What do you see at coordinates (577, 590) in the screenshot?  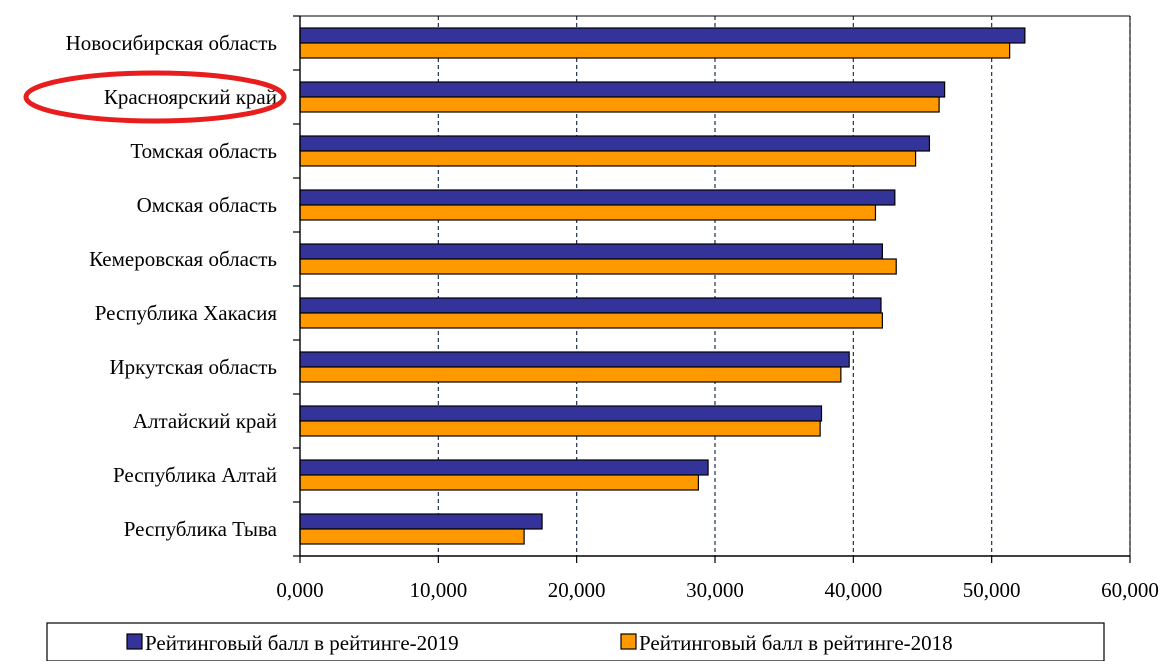 I see `x-tick-label: 20,000` at bounding box center [577, 590].